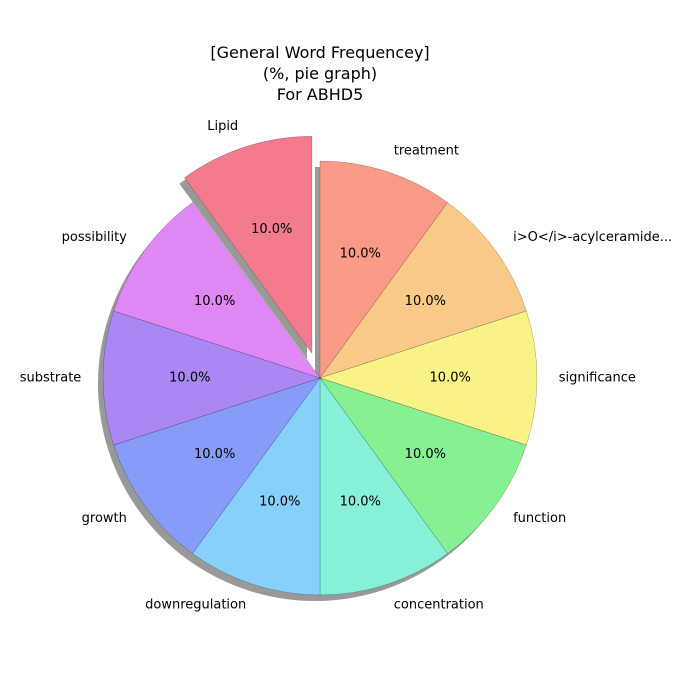 The height and width of the screenshot is (700, 700). What do you see at coordinates (439, 605) in the screenshot?
I see `slice-label-concentration: concentration` at bounding box center [439, 605].